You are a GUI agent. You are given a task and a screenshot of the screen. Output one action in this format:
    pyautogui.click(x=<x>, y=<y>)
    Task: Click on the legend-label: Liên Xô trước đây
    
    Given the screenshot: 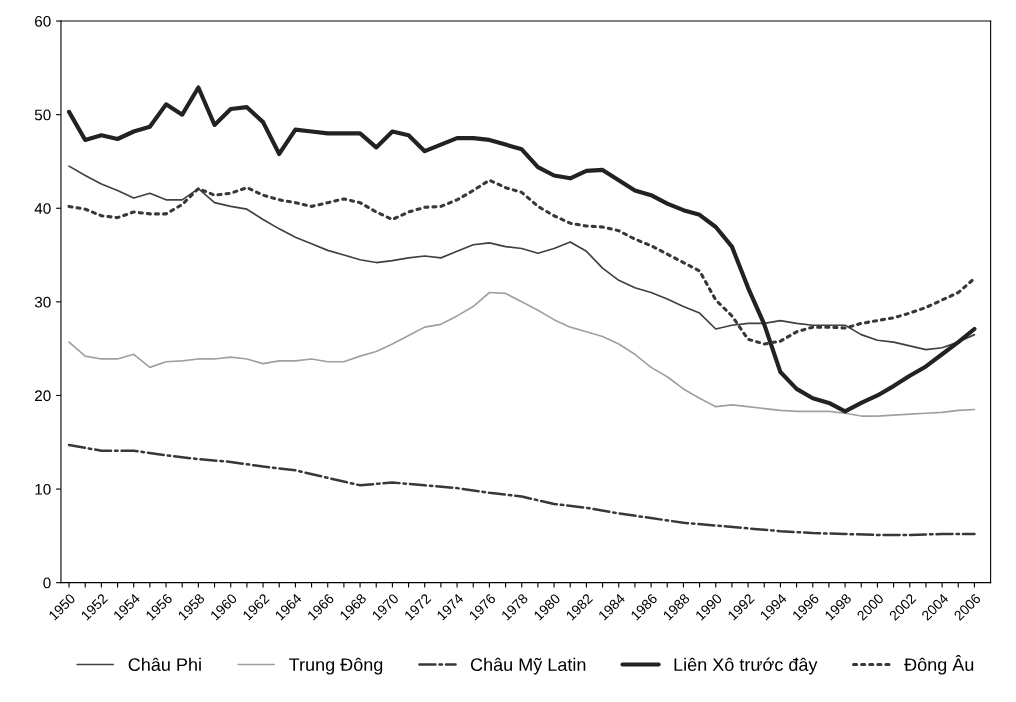 What is the action you would take?
    pyautogui.click(x=746, y=666)
    